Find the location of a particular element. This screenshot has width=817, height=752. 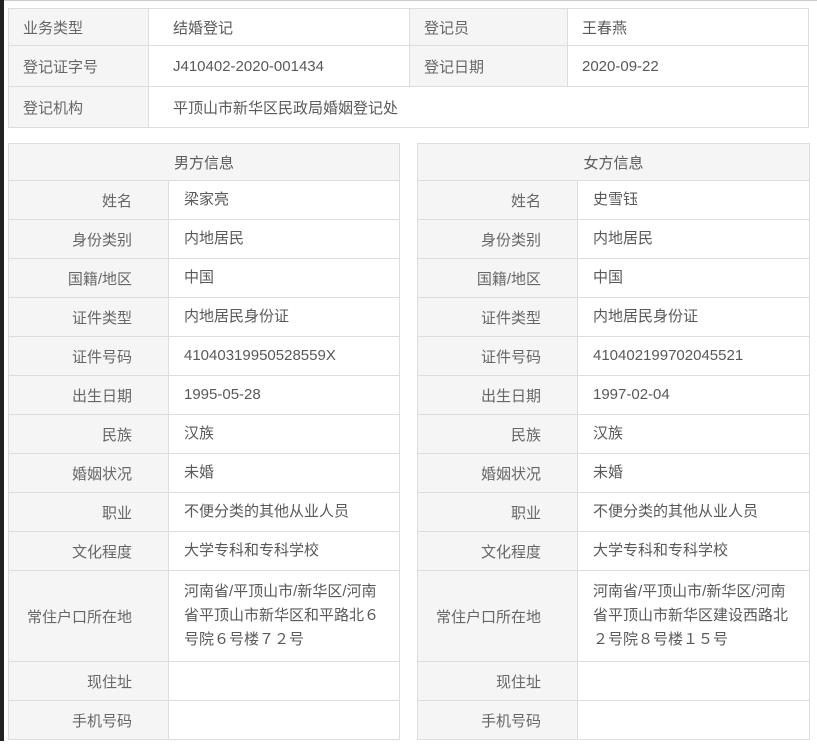

field-value: 梁家亮 is located at coordinates (207, 199).